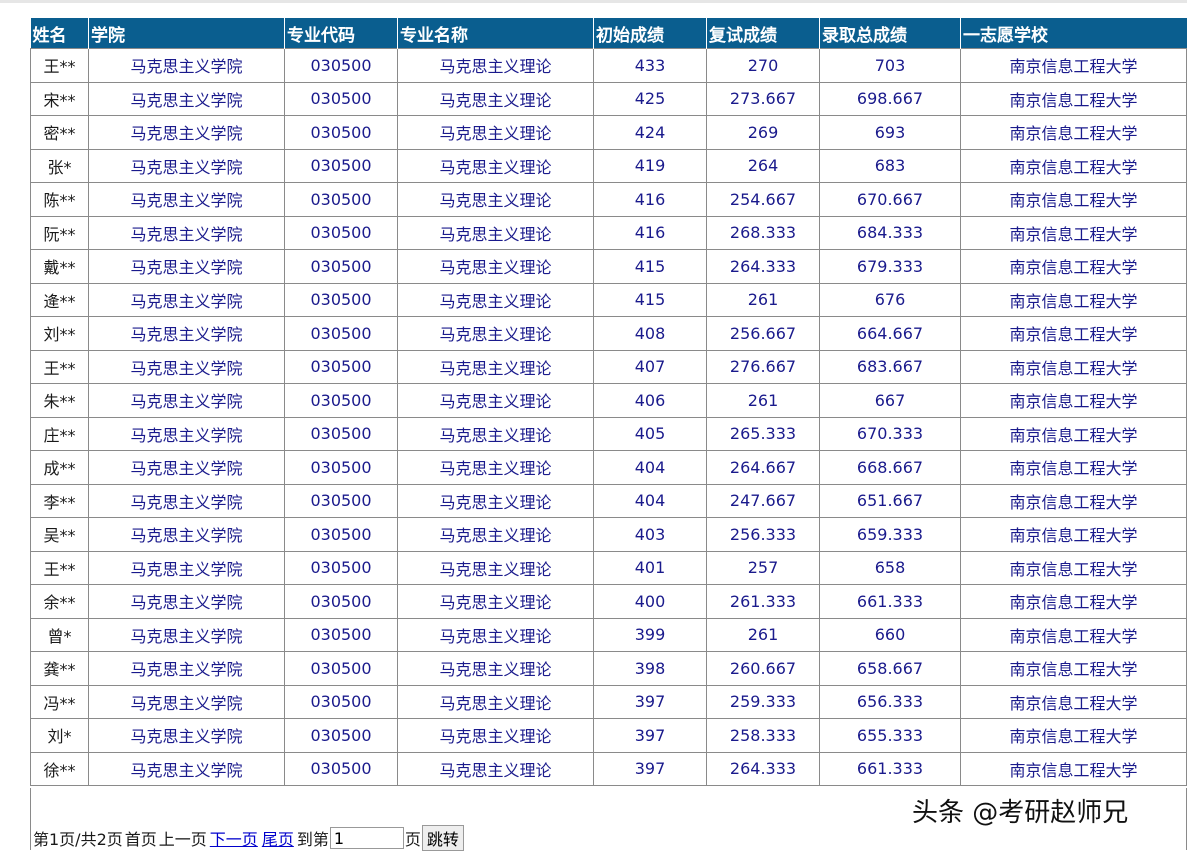 The width and height of the screenshot is (1187, 851). Describe the element at coordinates (890, 366) in the screenshot. I see `cell-total-score: 683.667` at that location.